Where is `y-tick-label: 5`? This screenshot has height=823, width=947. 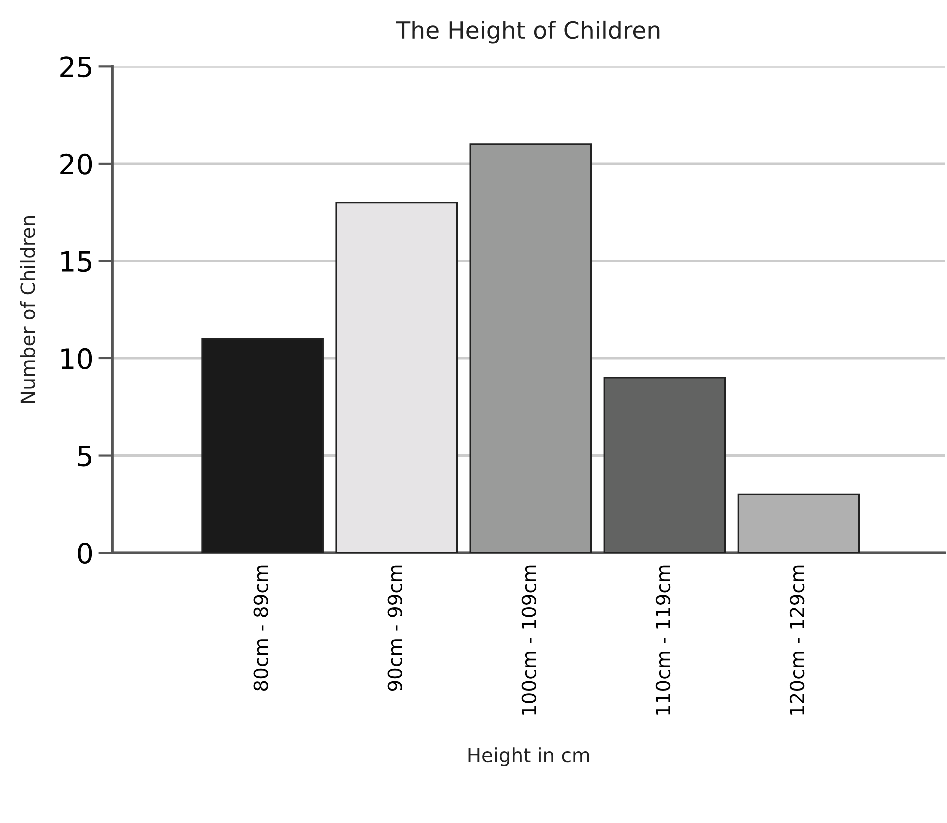 y-tick-label: 5 is located at coordinates (85, 456).